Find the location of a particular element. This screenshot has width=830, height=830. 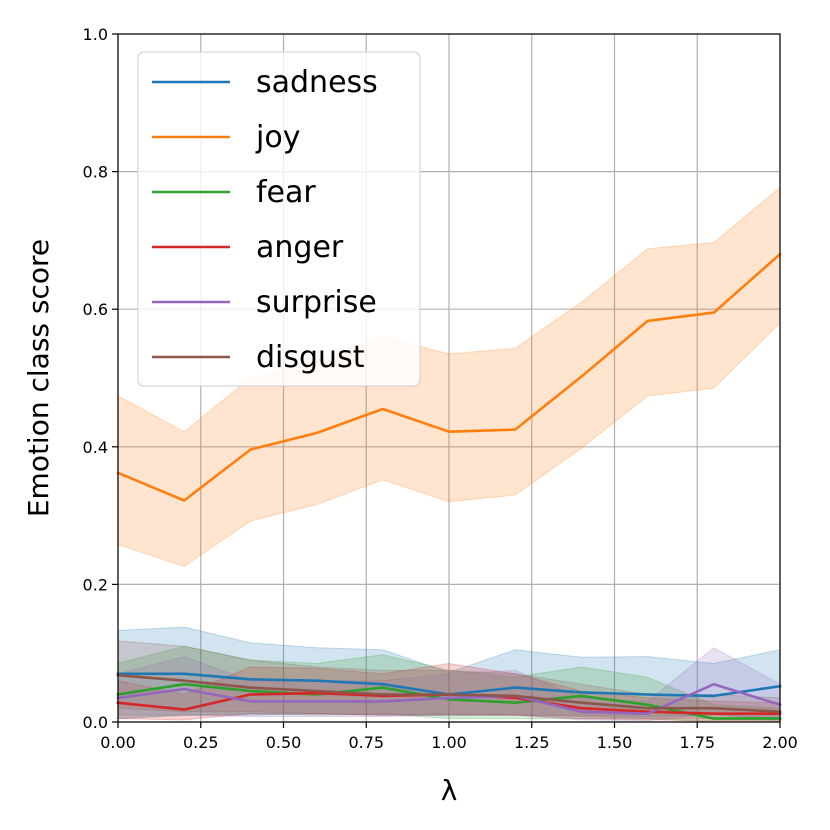

x-tick-label: 0.00 is located at coordinates (118, 742).